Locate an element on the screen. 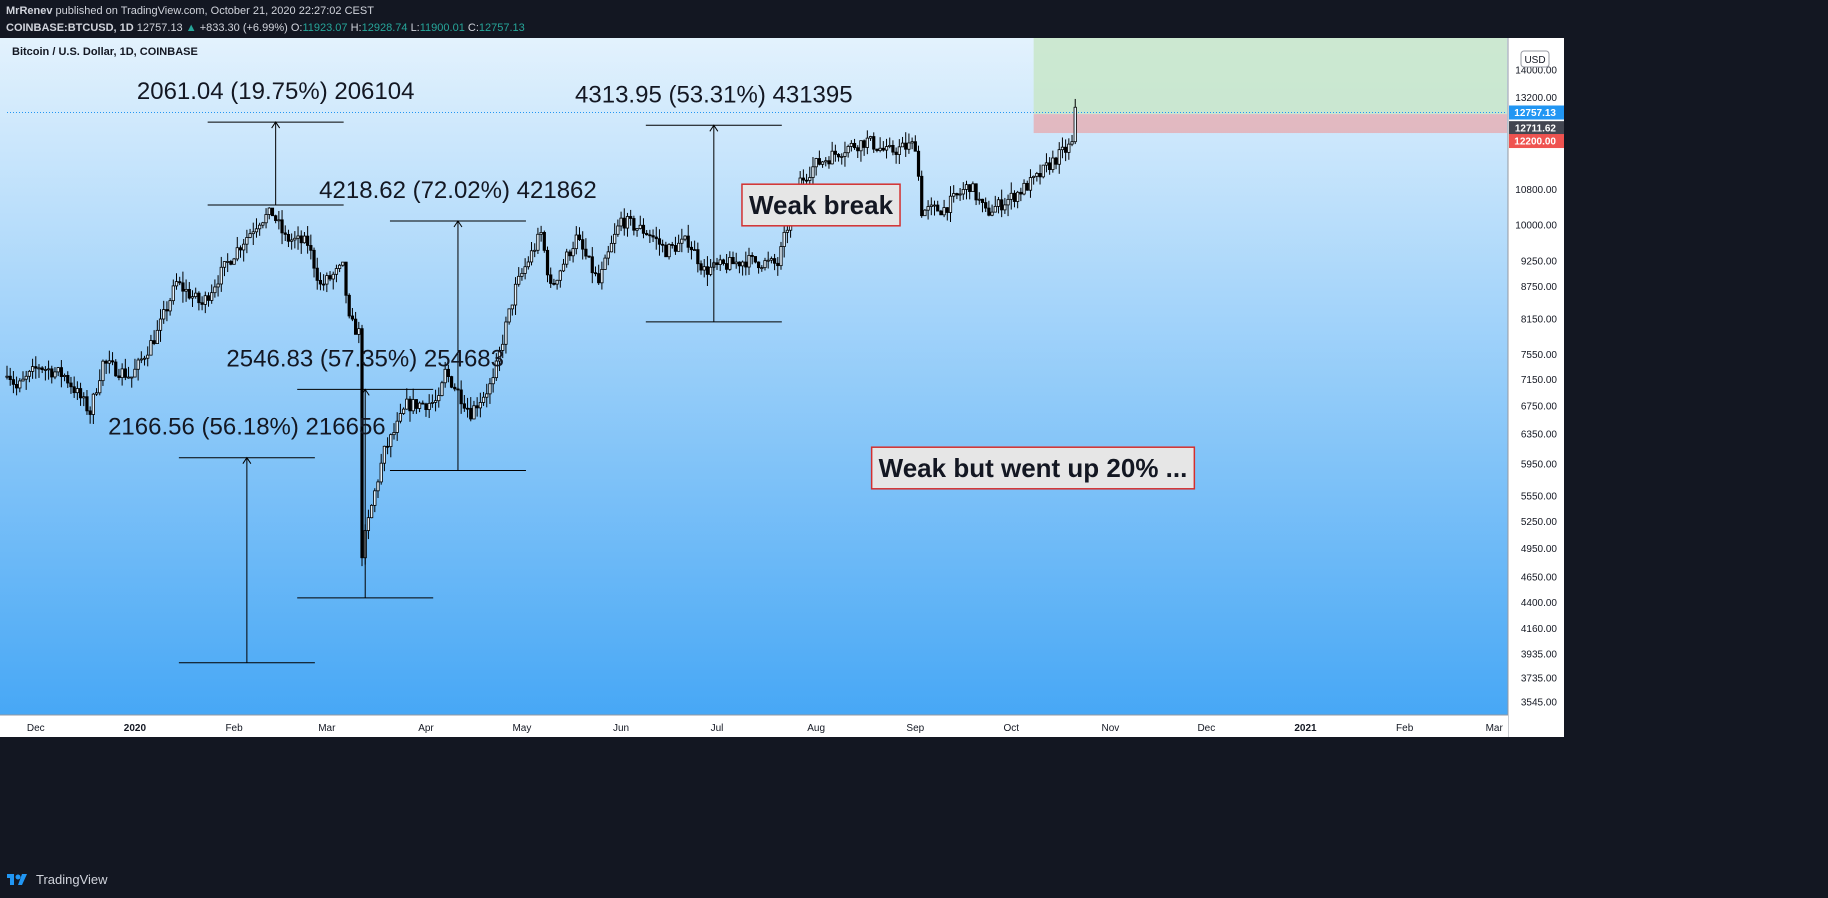  target-zone is located at coordinates (1270, 76).